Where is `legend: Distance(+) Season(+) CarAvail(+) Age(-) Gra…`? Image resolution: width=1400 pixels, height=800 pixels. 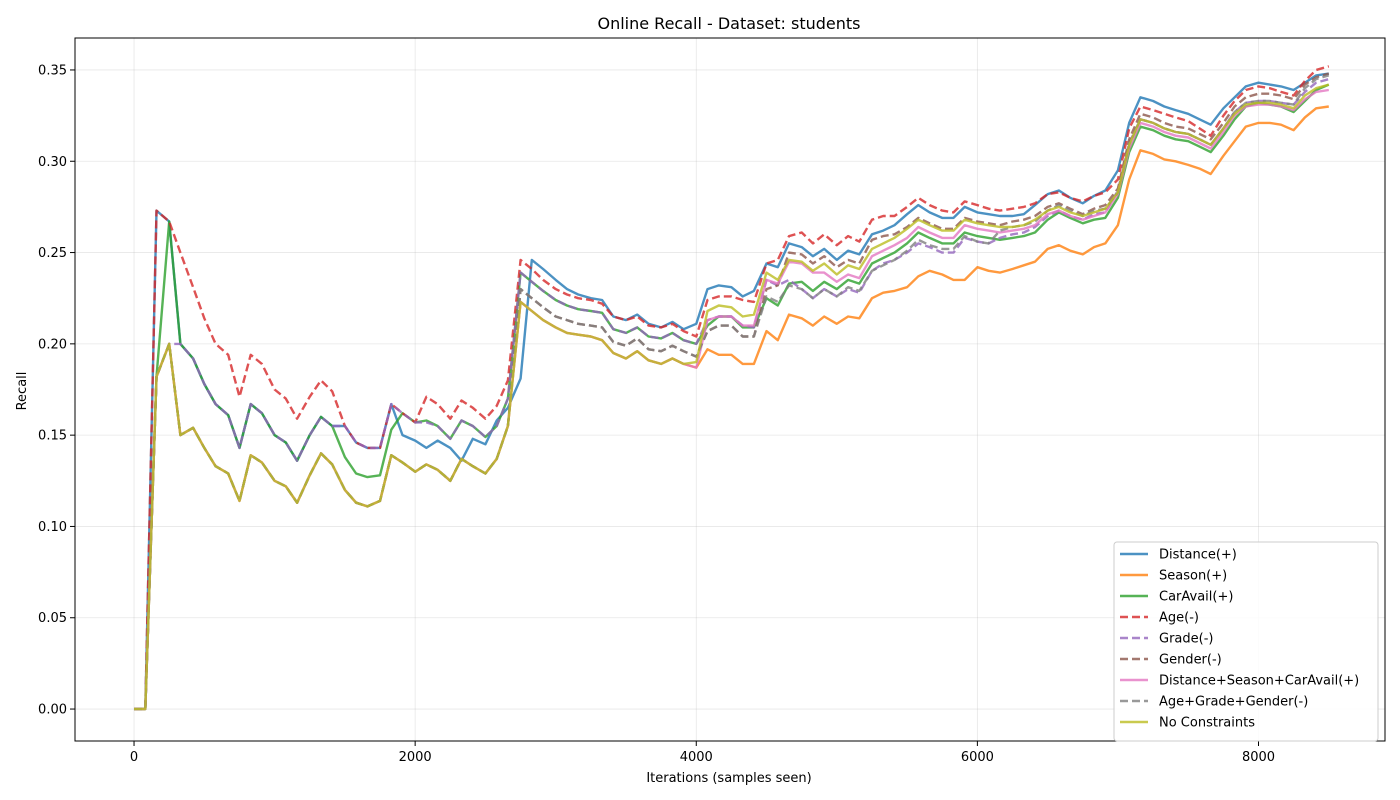 legend: Distance(+) Season(+) CarAvail(+) Age(-) Gra… is located at coordinates (1246, 641).